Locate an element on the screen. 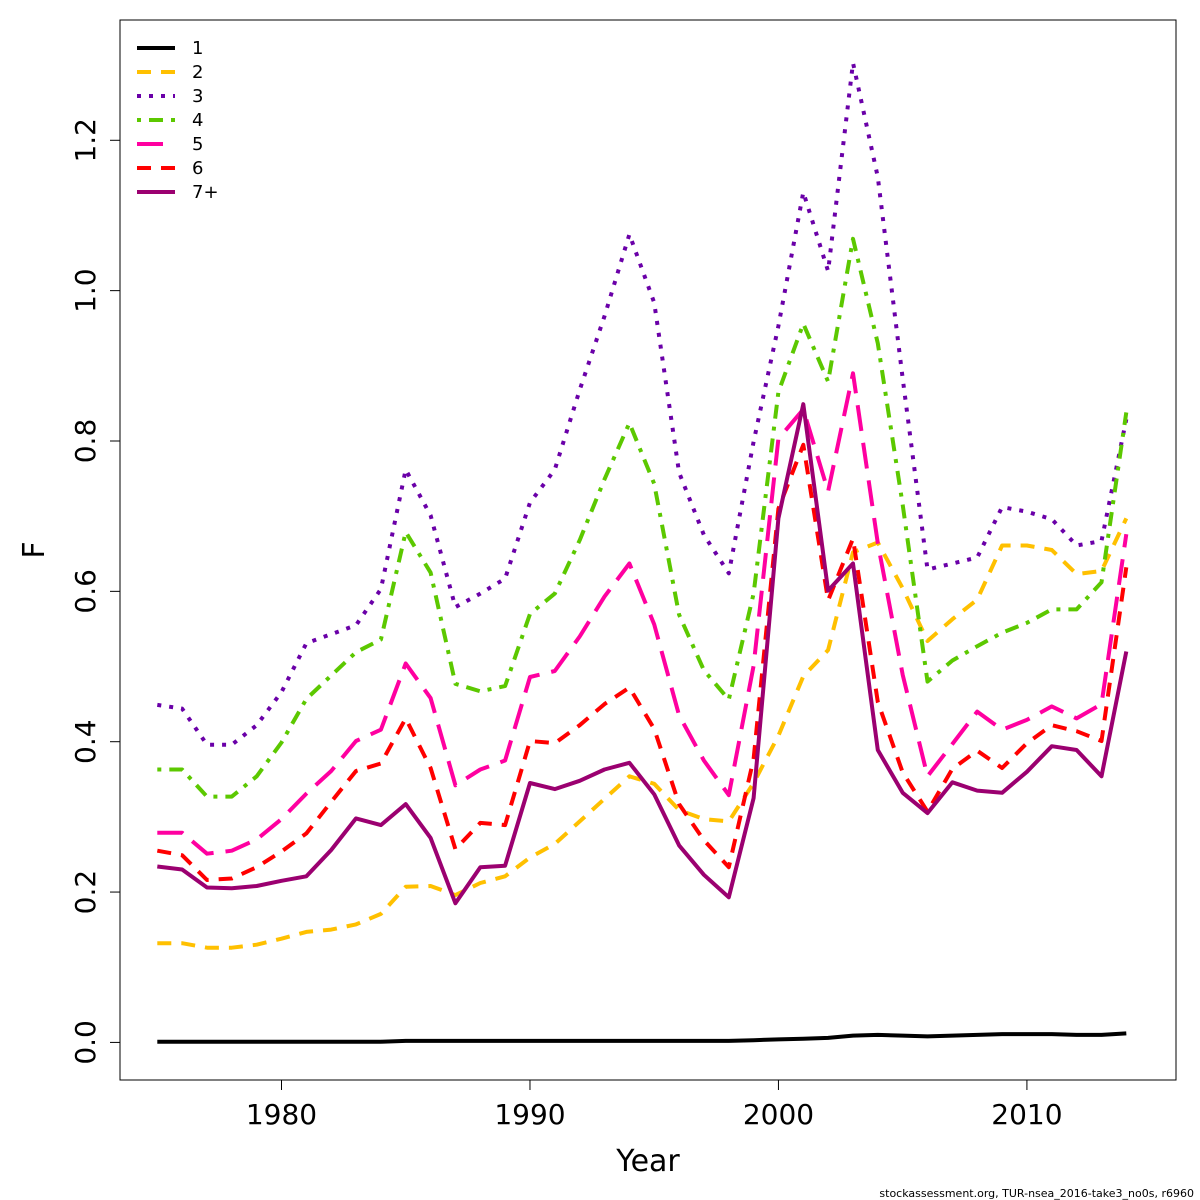 Image resolution: width=1200 pixels, height=1200 pixels. y-tick-label: 0.4 is located at coordinates (85, 741).